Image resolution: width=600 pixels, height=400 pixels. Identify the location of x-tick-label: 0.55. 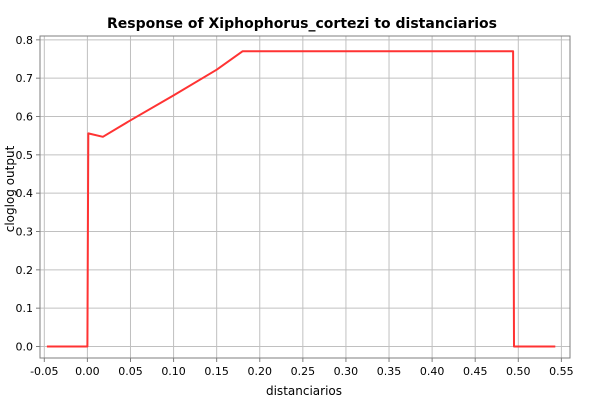
(561, 371).